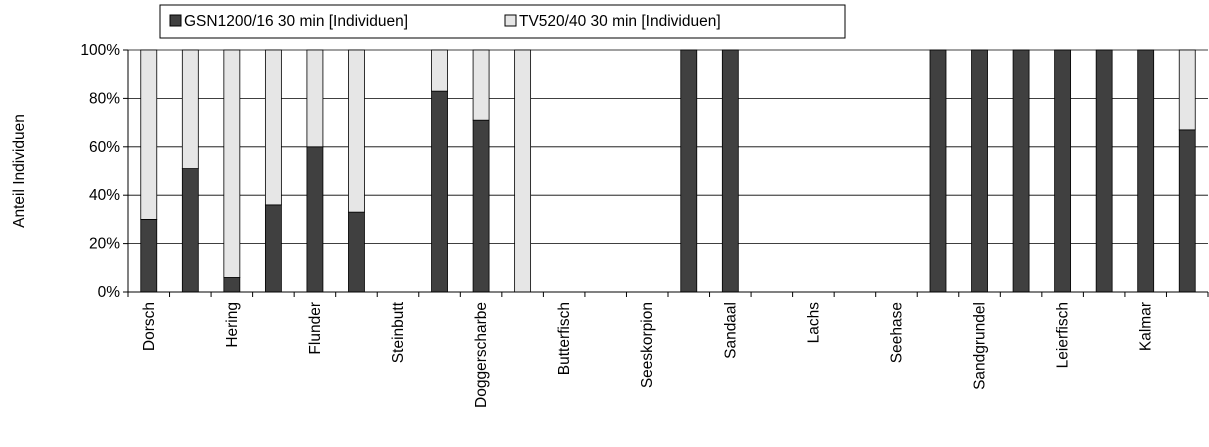 The width and height of the screenshot is (1209, 447). What do you see at coordinates (620, 21) in the screenshot?
I see `legend-label-tv: TV520/40 30 min [Individuen]` at bounding box center [620, 21].